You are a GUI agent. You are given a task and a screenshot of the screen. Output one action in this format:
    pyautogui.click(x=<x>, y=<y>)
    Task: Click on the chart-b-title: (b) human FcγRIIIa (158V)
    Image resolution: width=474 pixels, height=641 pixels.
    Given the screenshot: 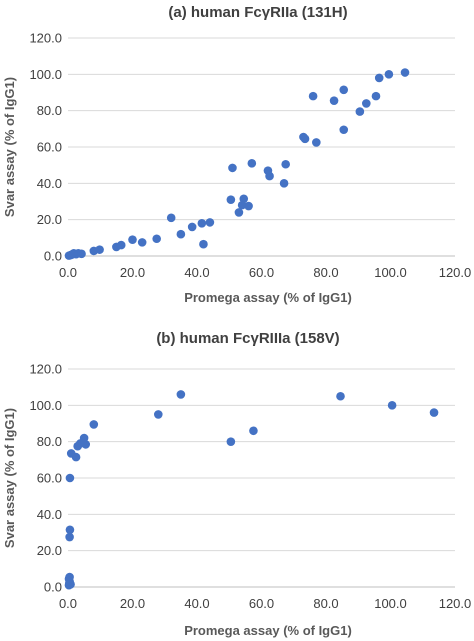 What is the action you would take?
    pyautogui.click(x=247, y=338)
    